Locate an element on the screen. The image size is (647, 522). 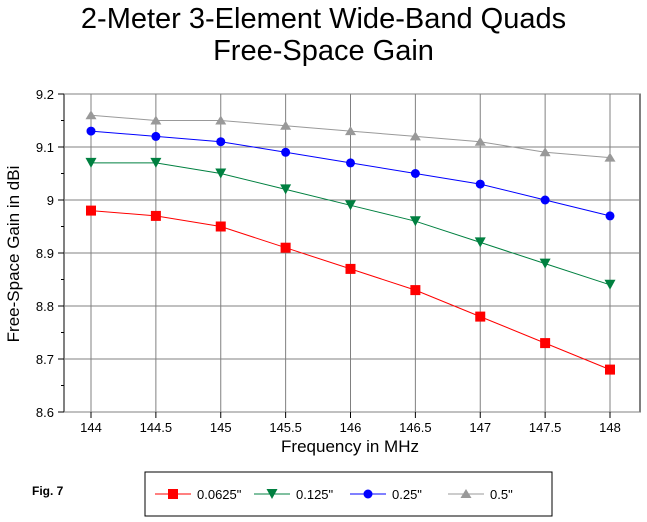
legend-entry-1: 0.0625" is located at coordinates (198, 494).